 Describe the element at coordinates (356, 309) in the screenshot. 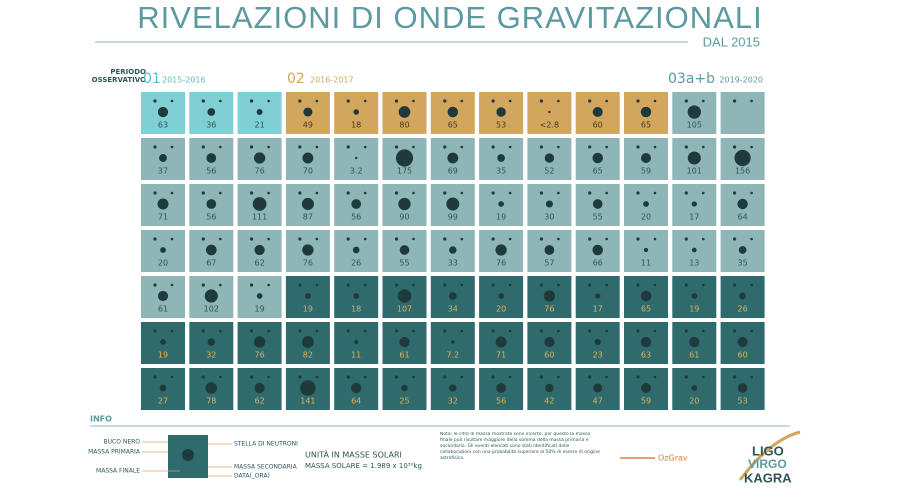

I see `final-mass: 18` at that location.